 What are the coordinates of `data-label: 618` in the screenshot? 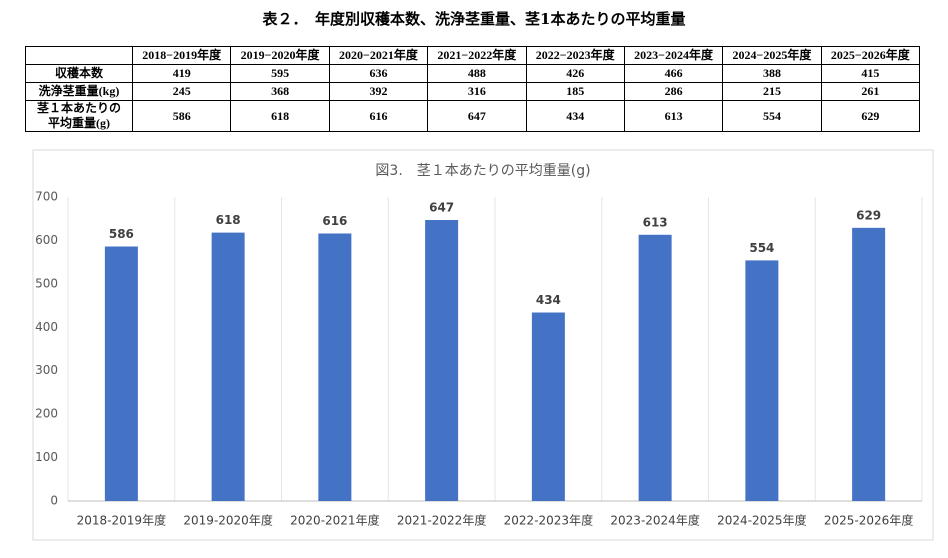 It's located at (228, 220).